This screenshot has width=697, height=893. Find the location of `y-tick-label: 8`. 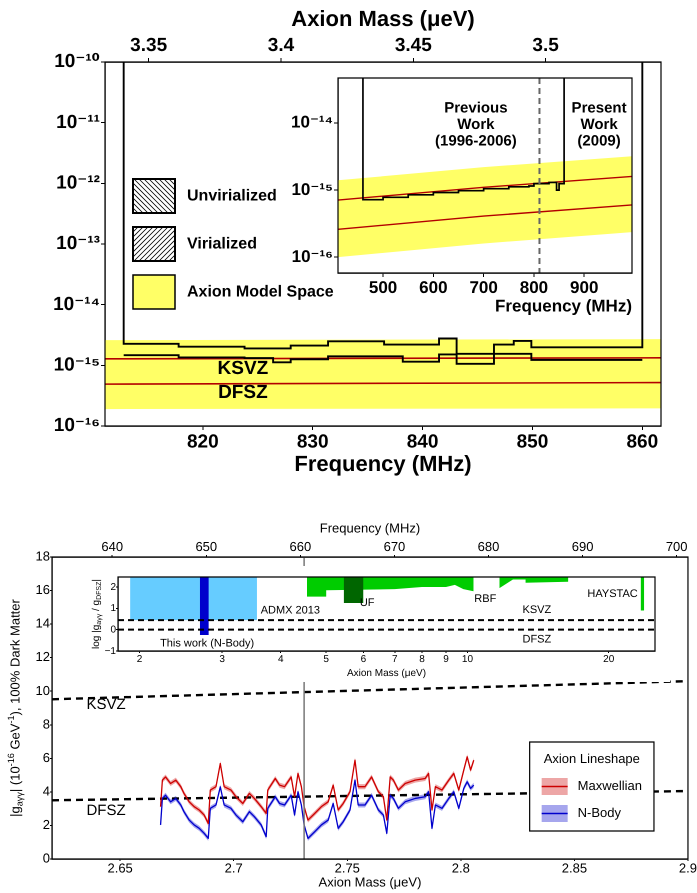

y-tick-label: 8 is located at coordinates (46, 724).